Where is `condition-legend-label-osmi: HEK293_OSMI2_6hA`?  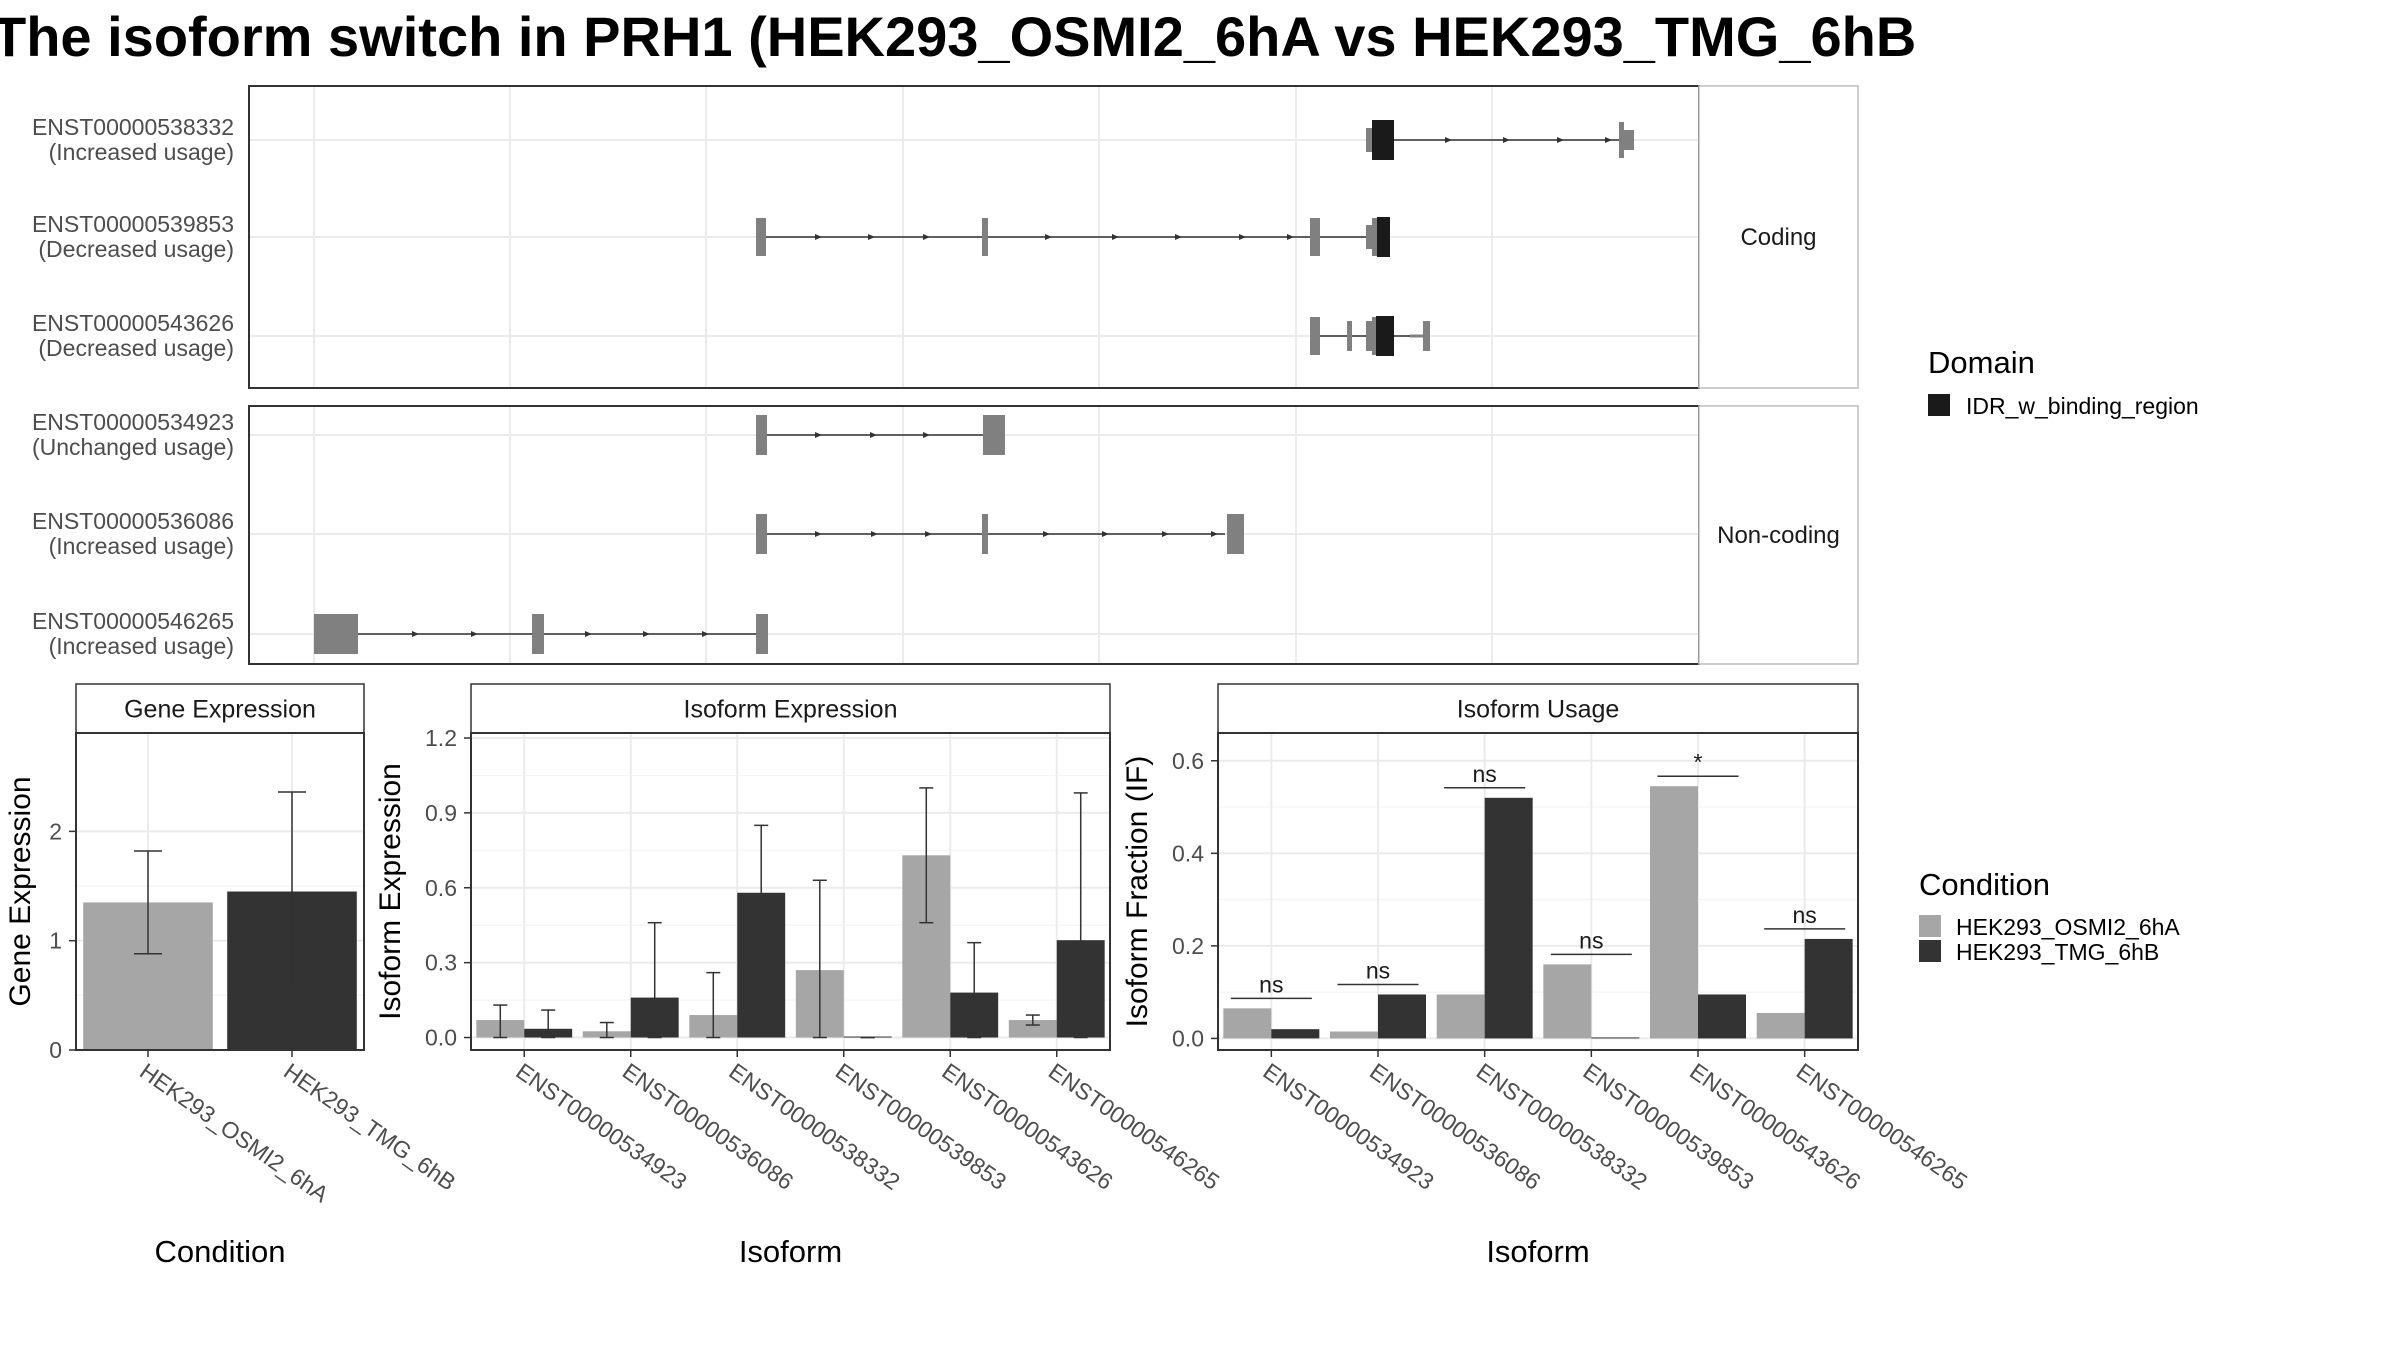
condition-legend-label-osmi: HEK293_OSMI2_6hA is located at coordinates (2068, 927).